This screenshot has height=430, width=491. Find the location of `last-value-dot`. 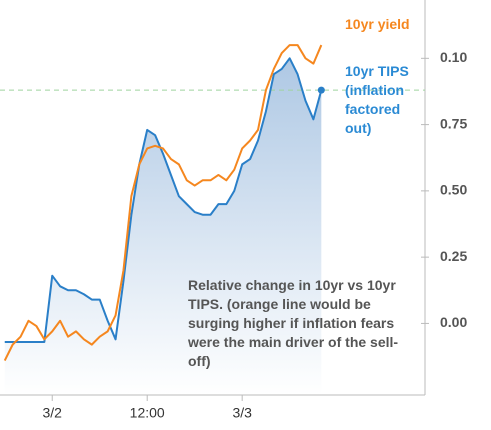

last-value-dot is located at coordinates (321, 90).